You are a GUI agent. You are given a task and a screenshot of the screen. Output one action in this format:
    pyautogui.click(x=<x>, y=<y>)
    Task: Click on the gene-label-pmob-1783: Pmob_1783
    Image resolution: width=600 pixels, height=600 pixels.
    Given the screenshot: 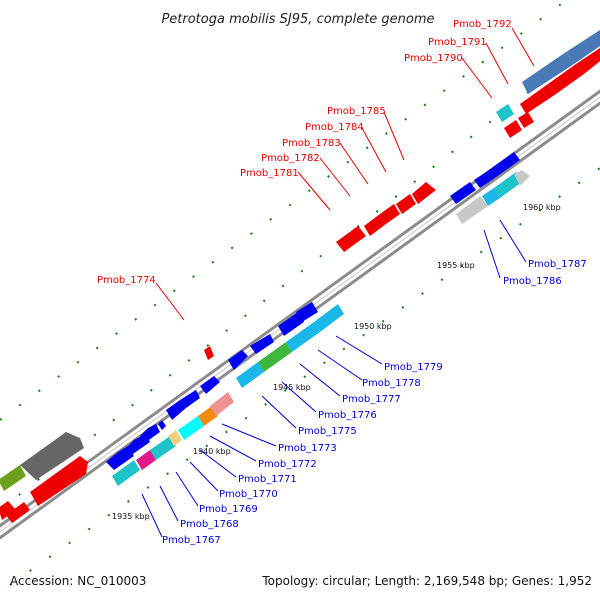 What is the action you would take?
    pyautogui.click(x=311, y=143)
    